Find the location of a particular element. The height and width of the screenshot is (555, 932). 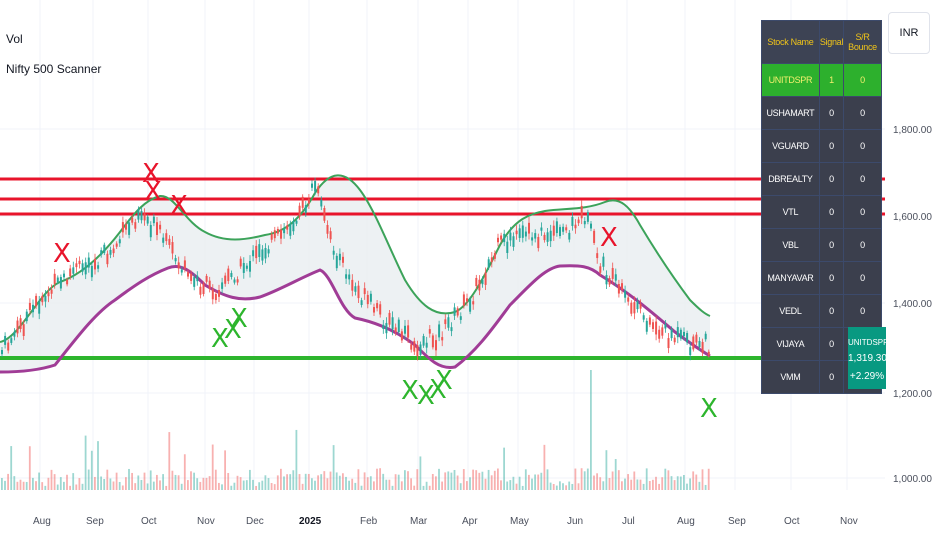

signal-cell: 1 is located at coordinates (831, 80).